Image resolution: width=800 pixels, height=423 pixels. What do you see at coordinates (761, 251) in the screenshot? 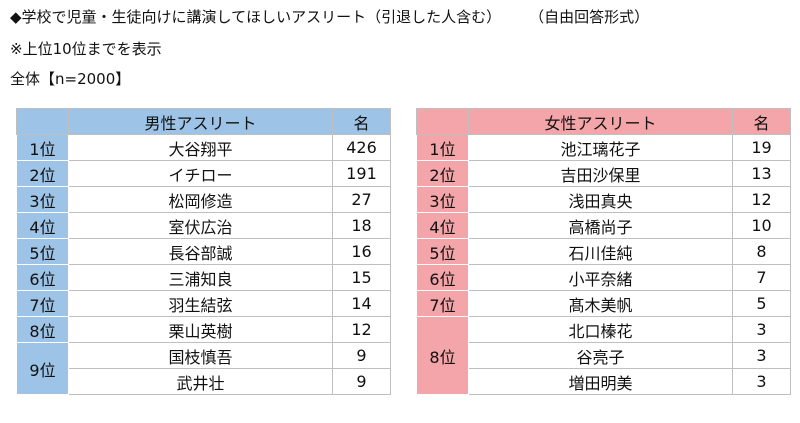
I see `count-cell: 8` at bounding box center [761, 251].